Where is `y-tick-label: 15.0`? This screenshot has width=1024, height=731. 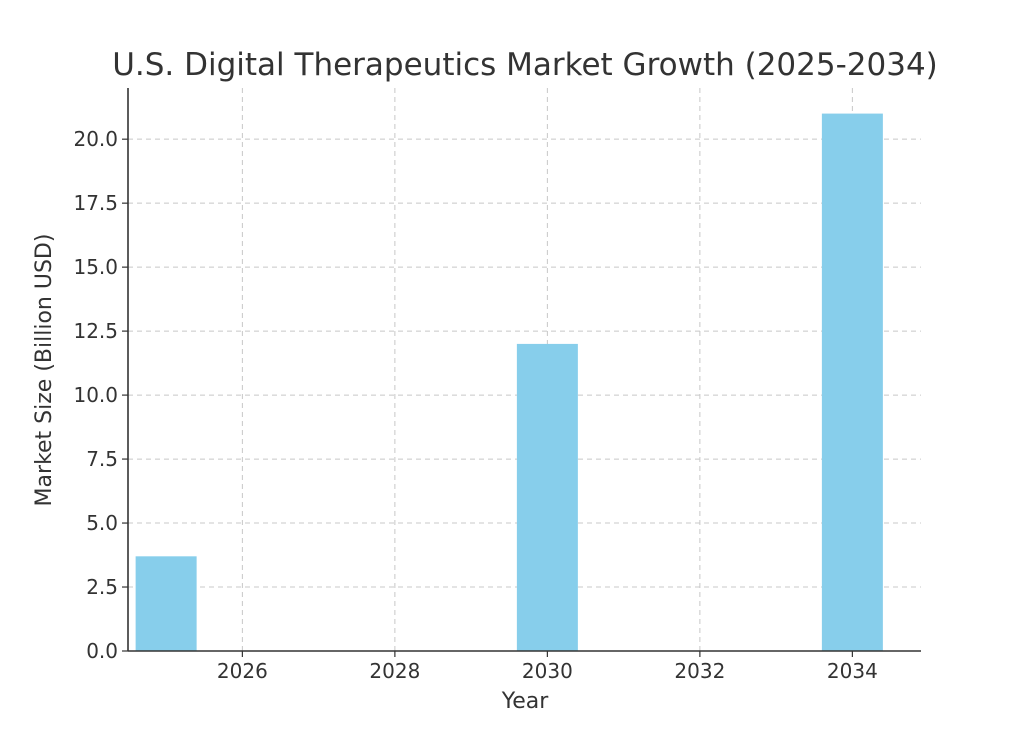
y-tick-label: 15.0 is located at coordinates (95, 267).